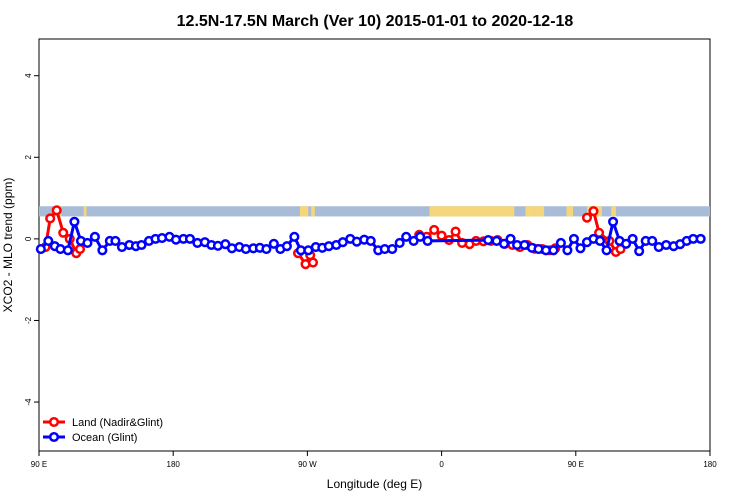 This screenshot has height=500, width=750. What do you see at coordinates (374, 484) in the screenshot?
I see `x-axis-label: Longitude (deg E)` at bounding box center [374, 484].